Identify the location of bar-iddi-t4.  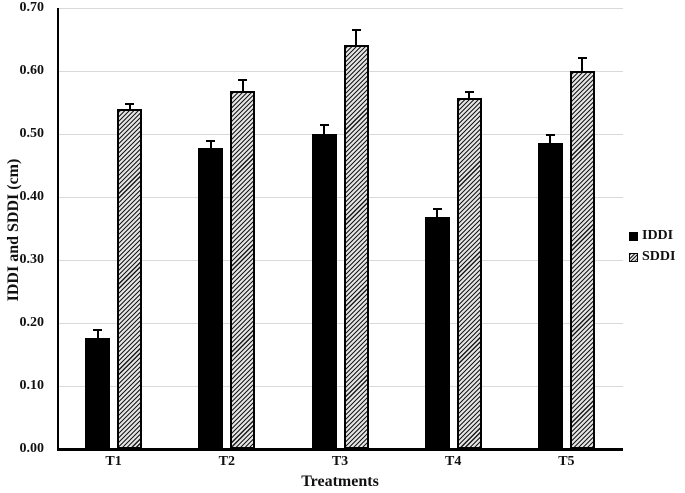
(437, 333).